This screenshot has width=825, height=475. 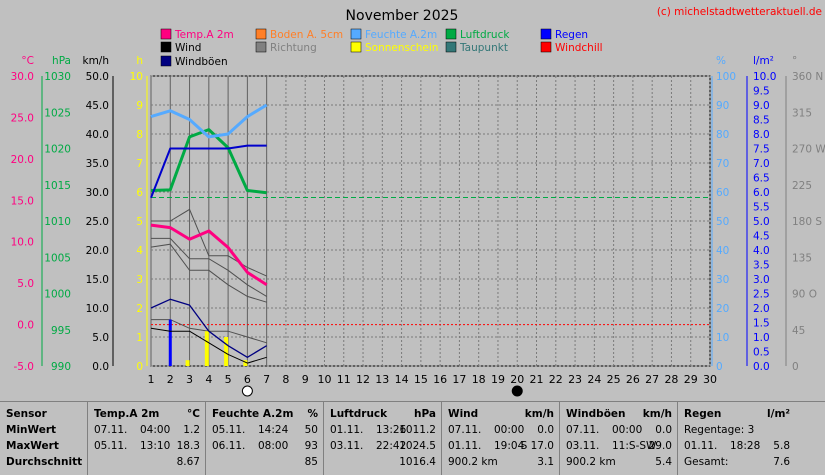 I want to click on stats-header-label: Windböen, so click(x=596, y=414).